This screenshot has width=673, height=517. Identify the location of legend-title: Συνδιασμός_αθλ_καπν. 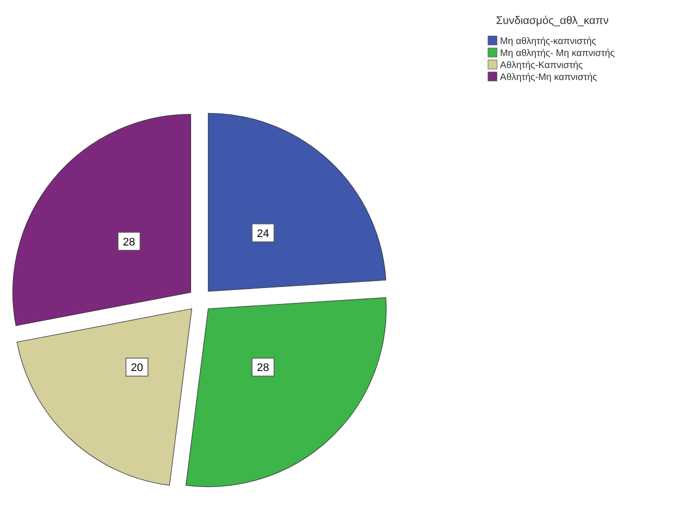
(553, 21).